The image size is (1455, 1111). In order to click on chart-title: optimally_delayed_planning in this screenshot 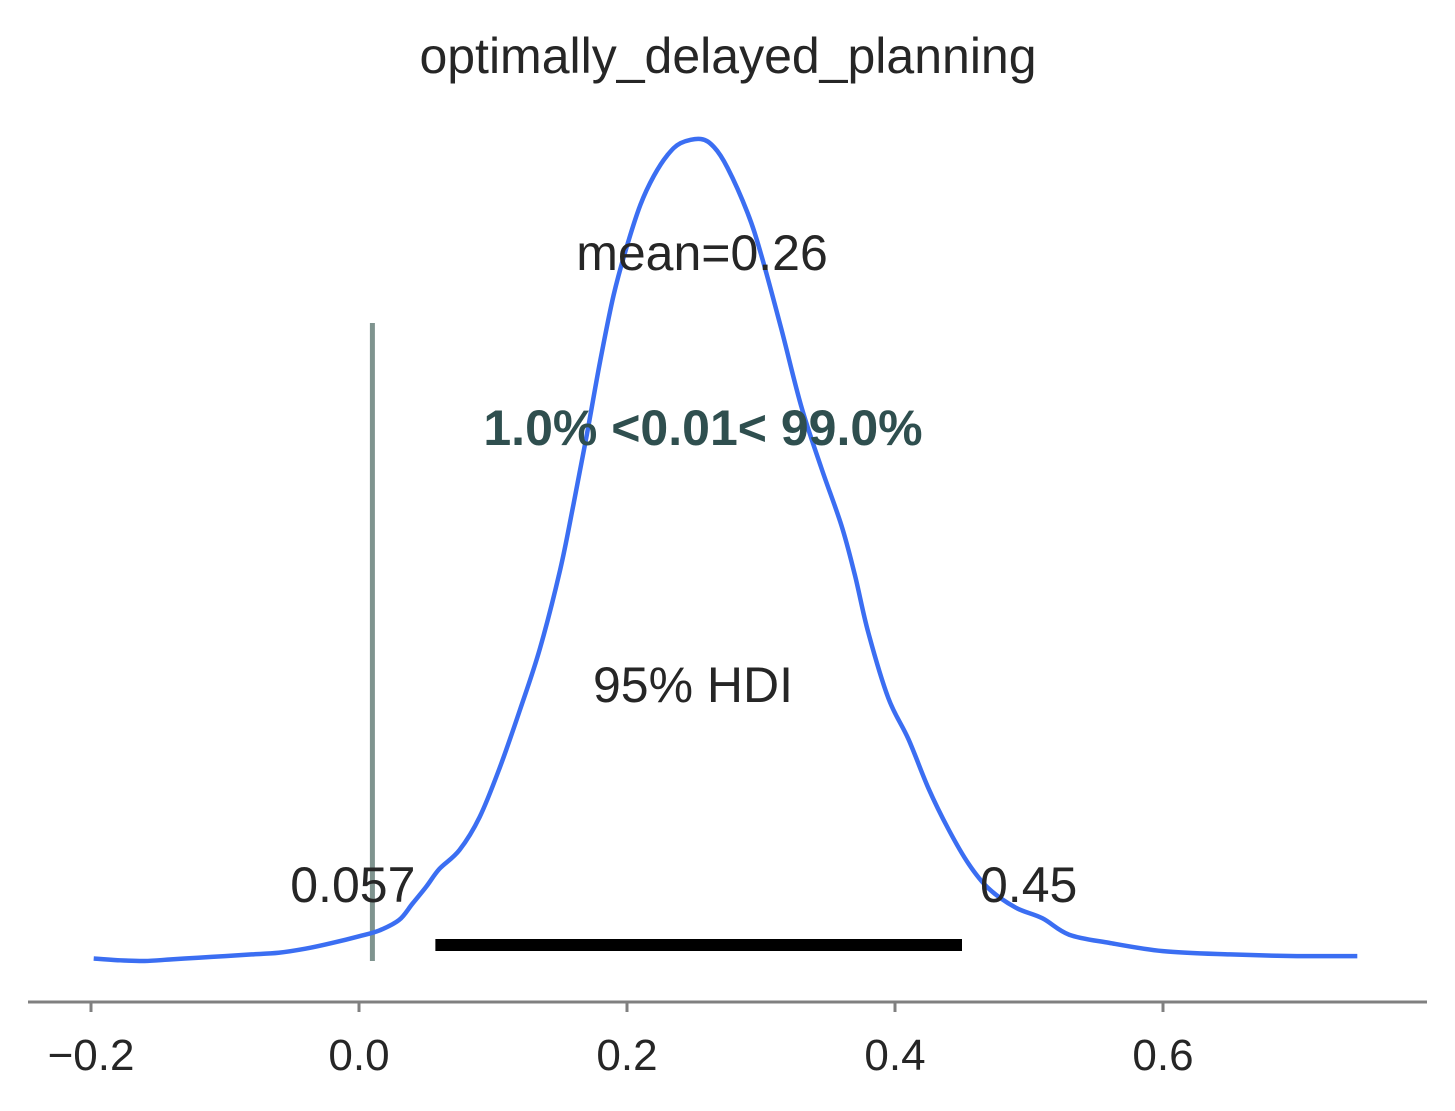, I will do `click(727, 56)`.